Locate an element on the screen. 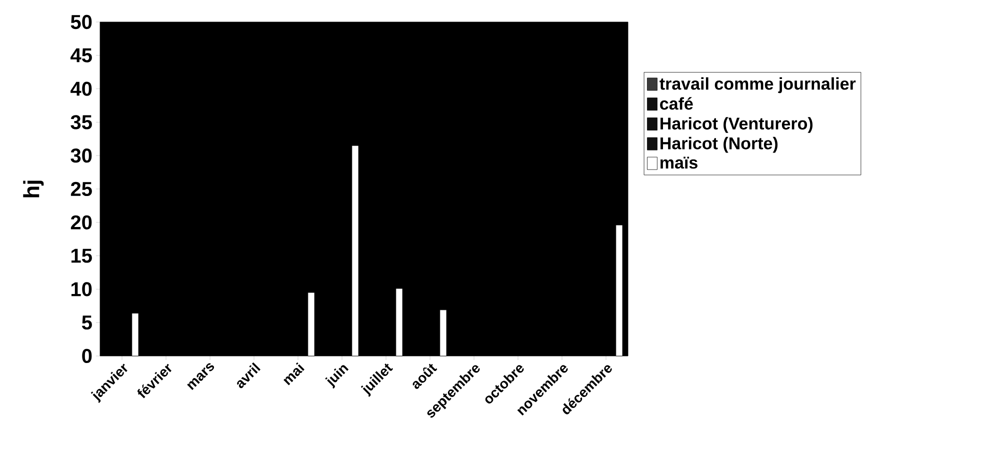  y-tick-label: 35 is located at coordinates (81, 122).